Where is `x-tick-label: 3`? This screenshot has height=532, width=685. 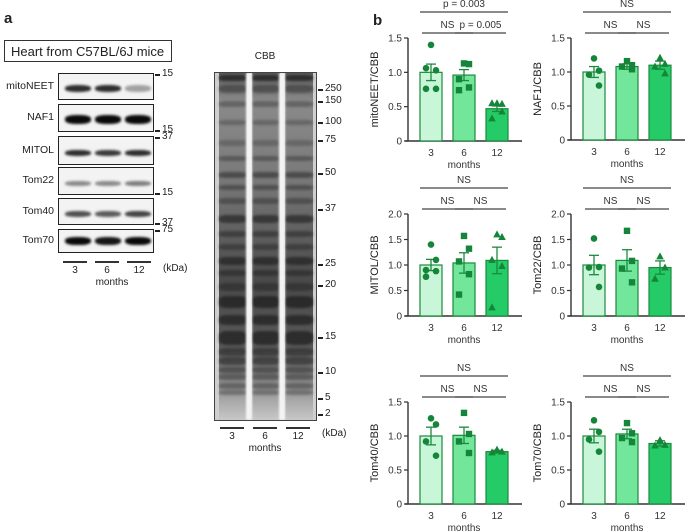 x-tick-label: 3 is located at coordinates (431, 516).